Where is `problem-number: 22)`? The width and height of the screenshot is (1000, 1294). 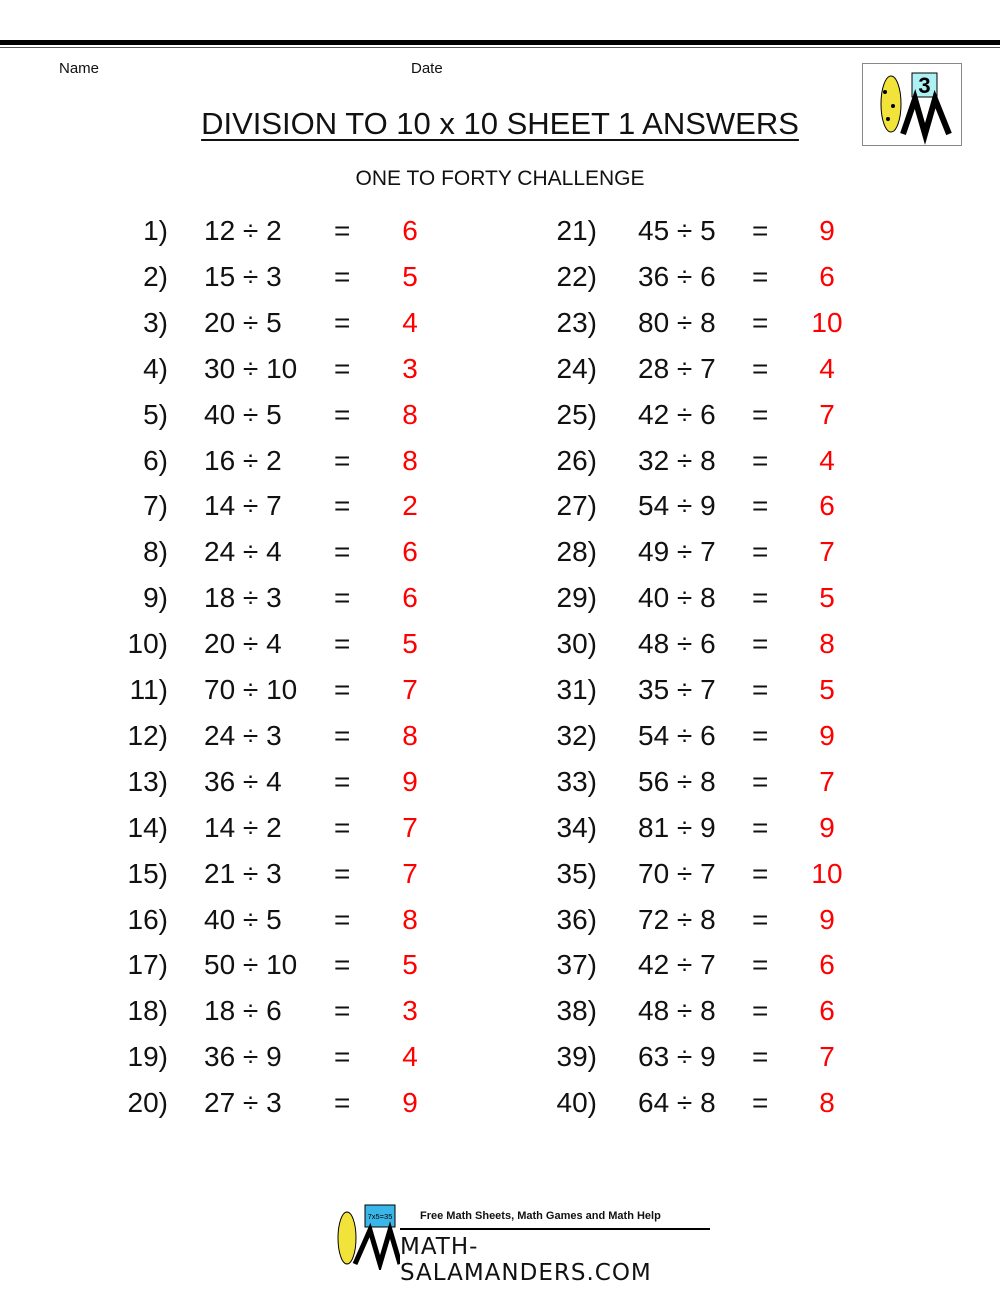
problem-number: 22) is located at coordinates (576, 276).